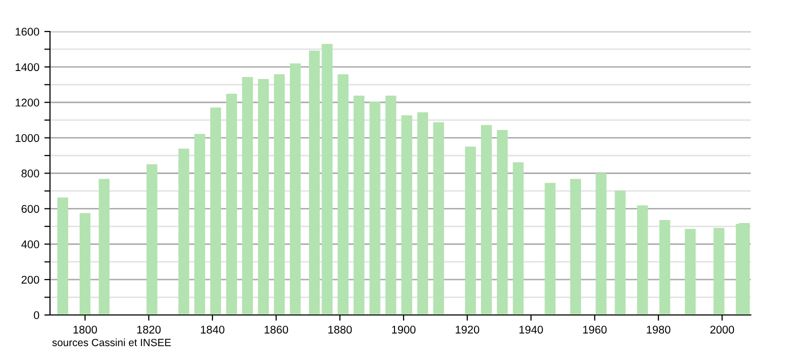 This screenshot has width=800, height=350. I want to click on x-tick-label: 1840, so click(212, 330).